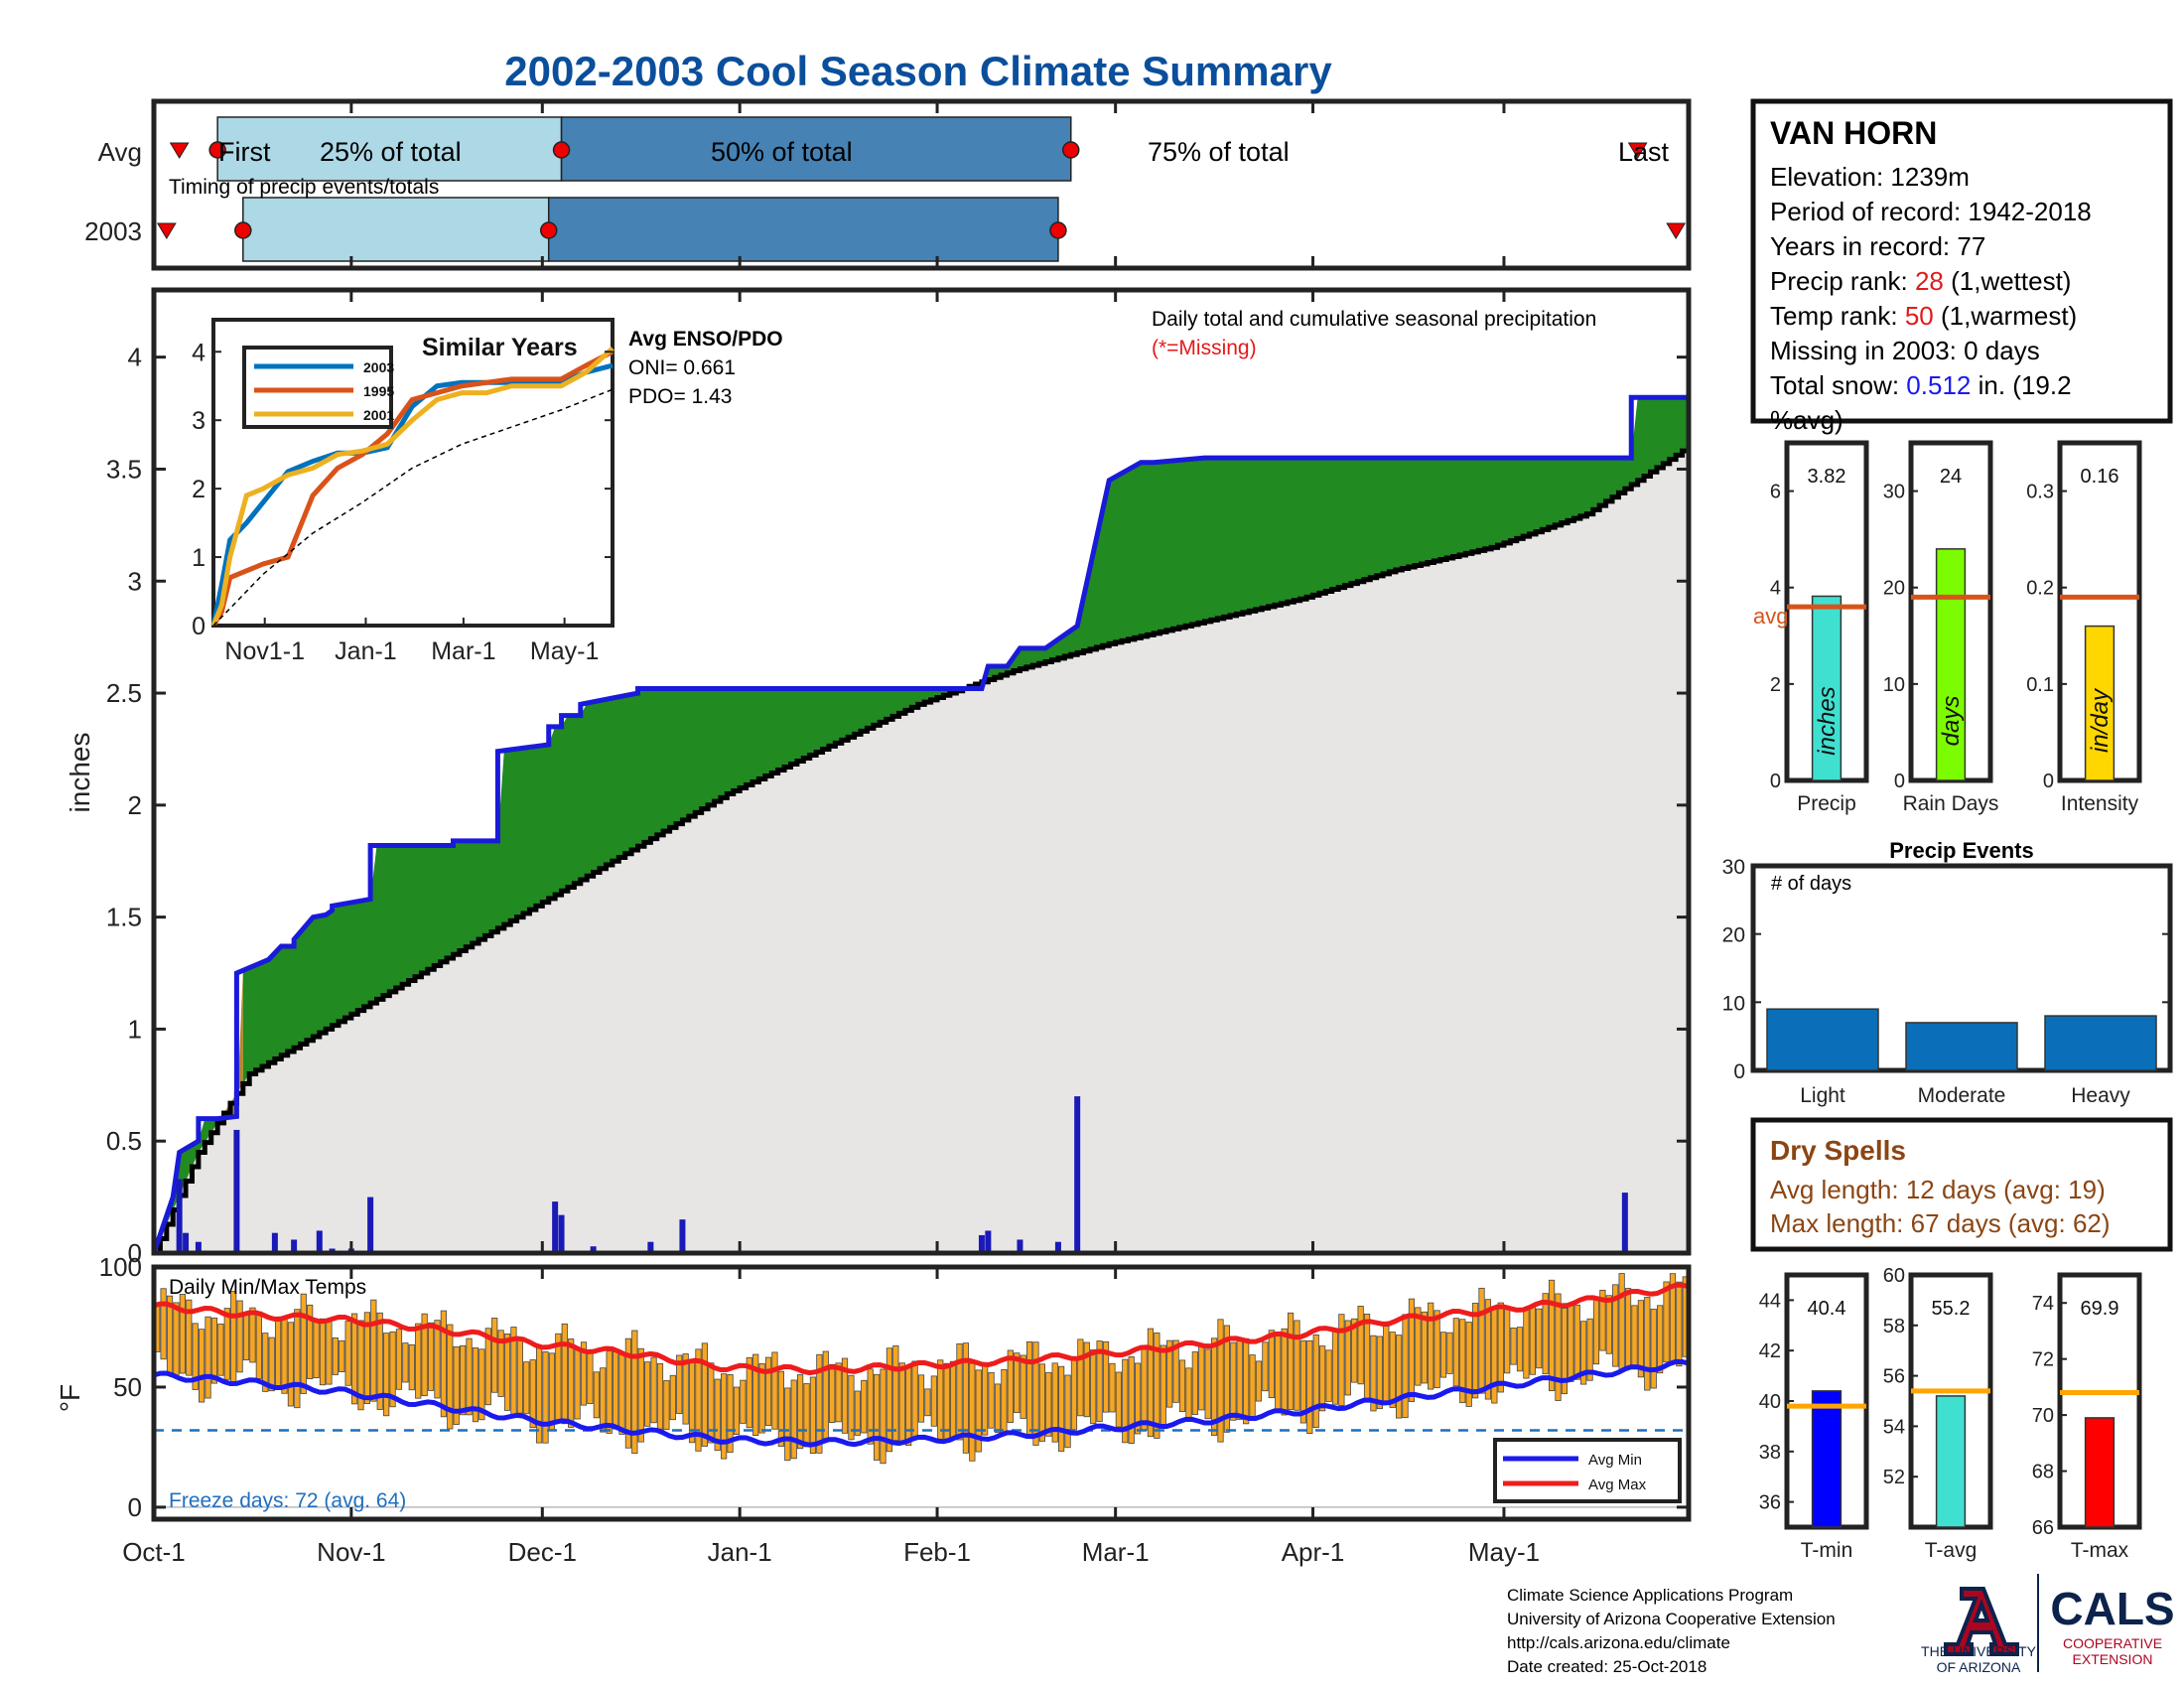 This screenshot has width=2184, height=1688. Describe the element at coordinates (1827, 720) in the screenshot. I see `season-precip-unit: inches` at that location.